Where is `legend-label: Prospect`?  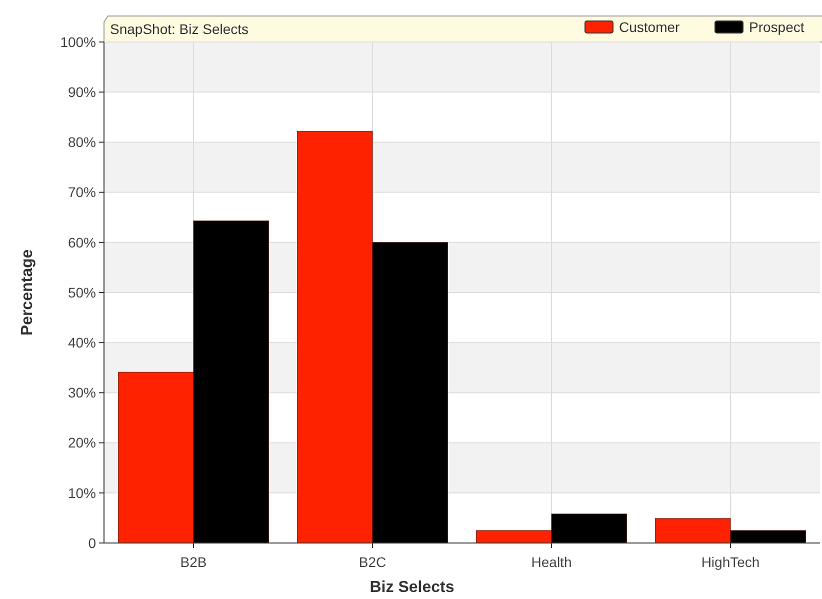 legend-label: Prospect is located at coordinates (776, 27).